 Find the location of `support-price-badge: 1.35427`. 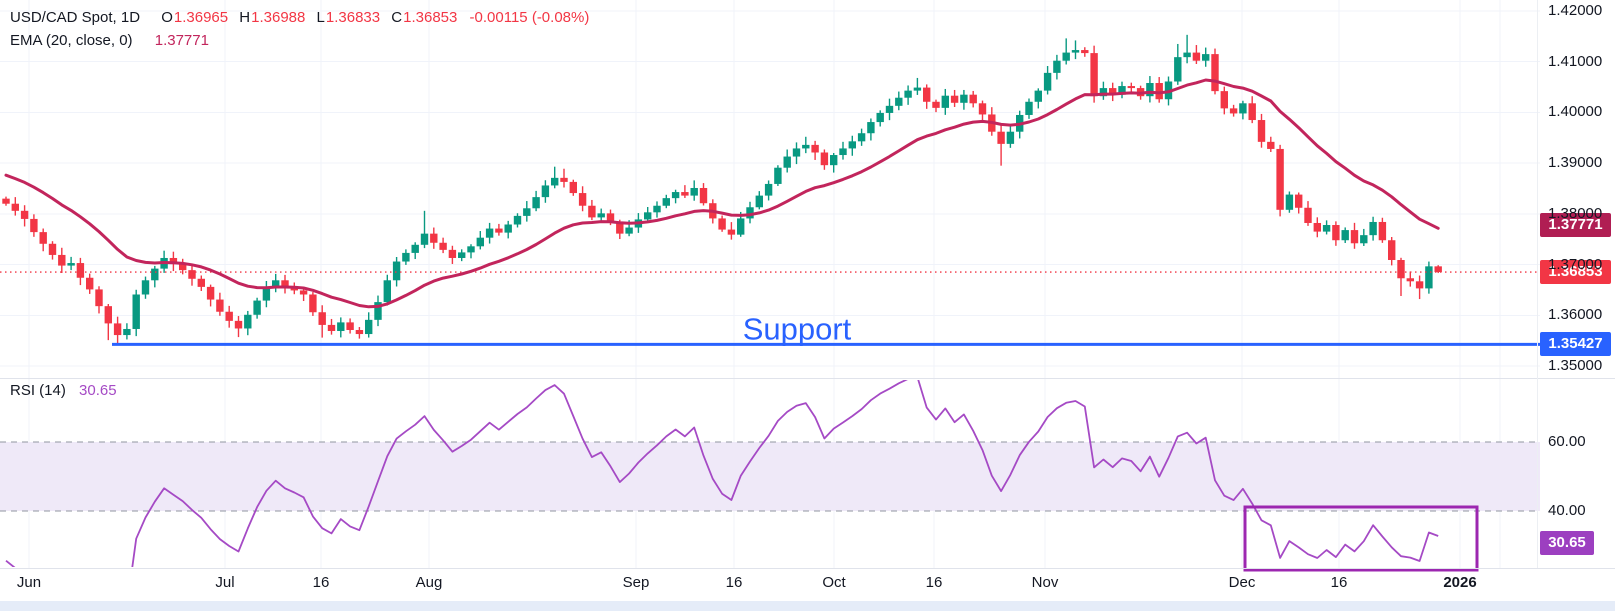

support-price-badge: 1.35427 is located at coordinates (1575, 344).